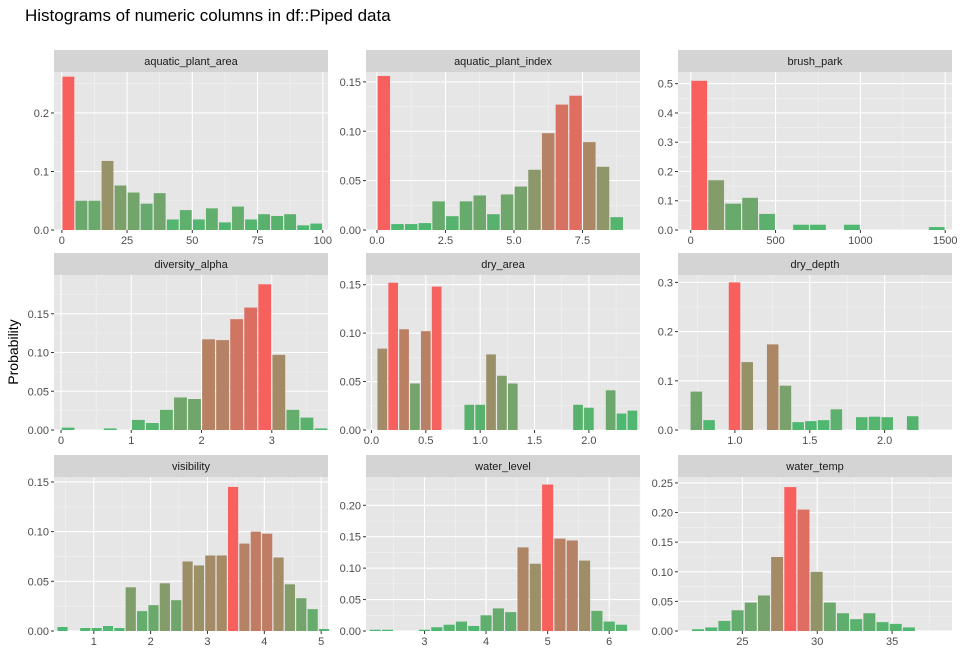  What do you see at coordinates (665, 231) in the screenshot?
I see `y-tick-label: 0.0` at bounding box center [665, 231].